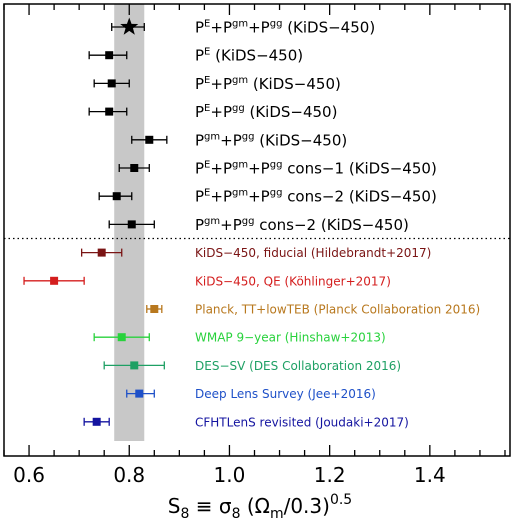  I want to click on data-row: KiDS−450, fiducial (Hildebrandt+2017), so click(256, 253).